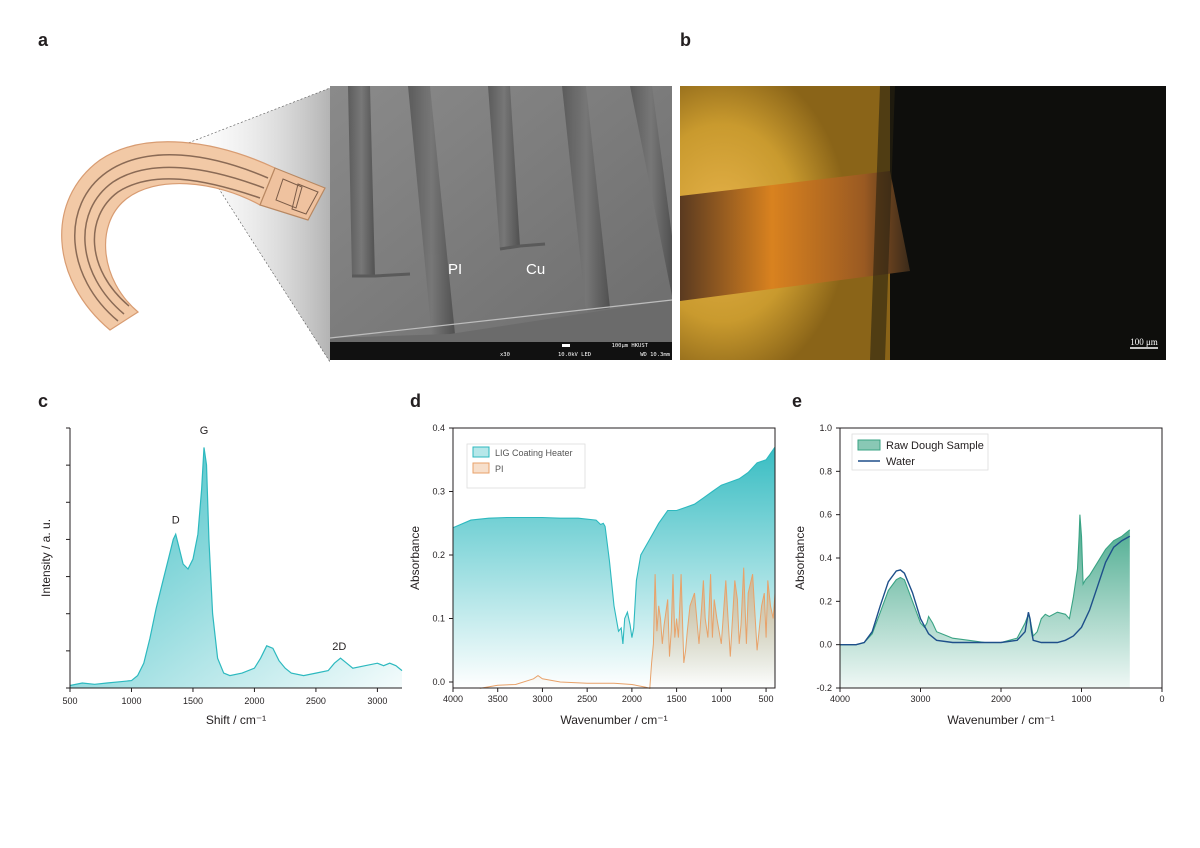  What do you see at coordinates (824, 688) in the screenshot?
I see `ftir-e-y-tick-label: -0.2` at bounding box center [824, 688].